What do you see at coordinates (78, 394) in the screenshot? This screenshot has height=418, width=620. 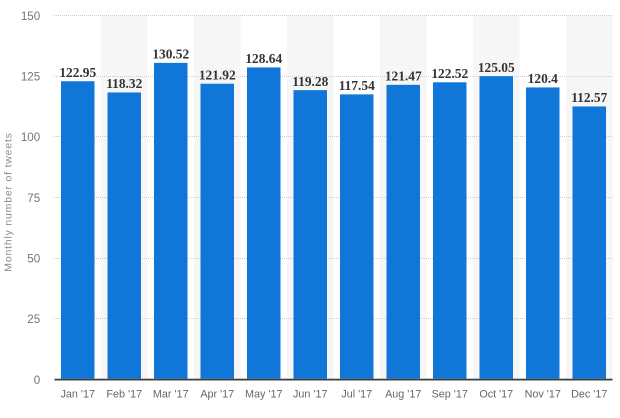 I see `svg-text: Jan '17` at bounding box center [78, 394].